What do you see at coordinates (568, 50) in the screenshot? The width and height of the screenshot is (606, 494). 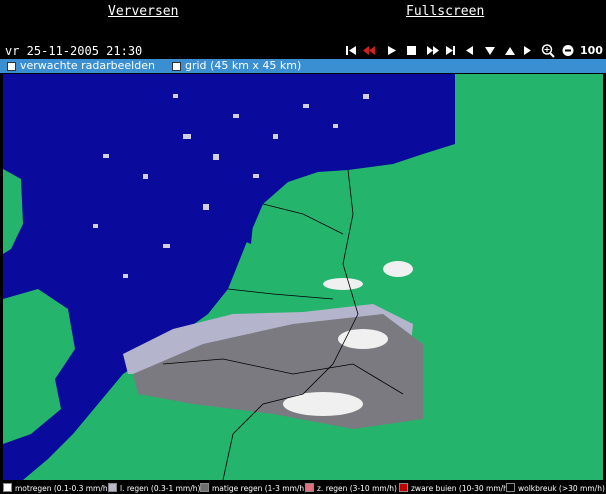 I see `zoom-out` at bounding box center [568, 50].